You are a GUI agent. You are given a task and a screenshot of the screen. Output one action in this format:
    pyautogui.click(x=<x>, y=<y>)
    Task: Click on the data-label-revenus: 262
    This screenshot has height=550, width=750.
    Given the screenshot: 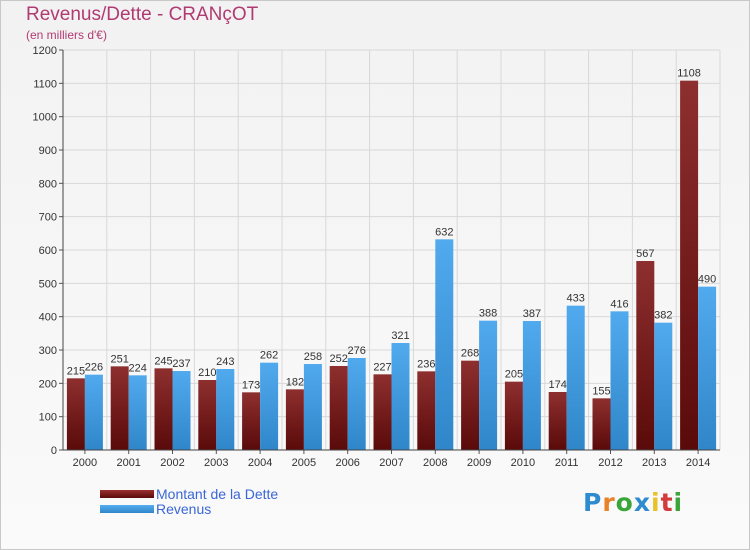 What is the action you would take?
    pyautogui.click(x=269, y=356)
    